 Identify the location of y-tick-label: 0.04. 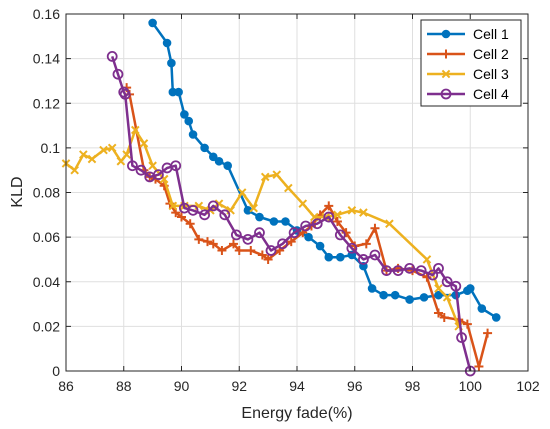
(46, 282).